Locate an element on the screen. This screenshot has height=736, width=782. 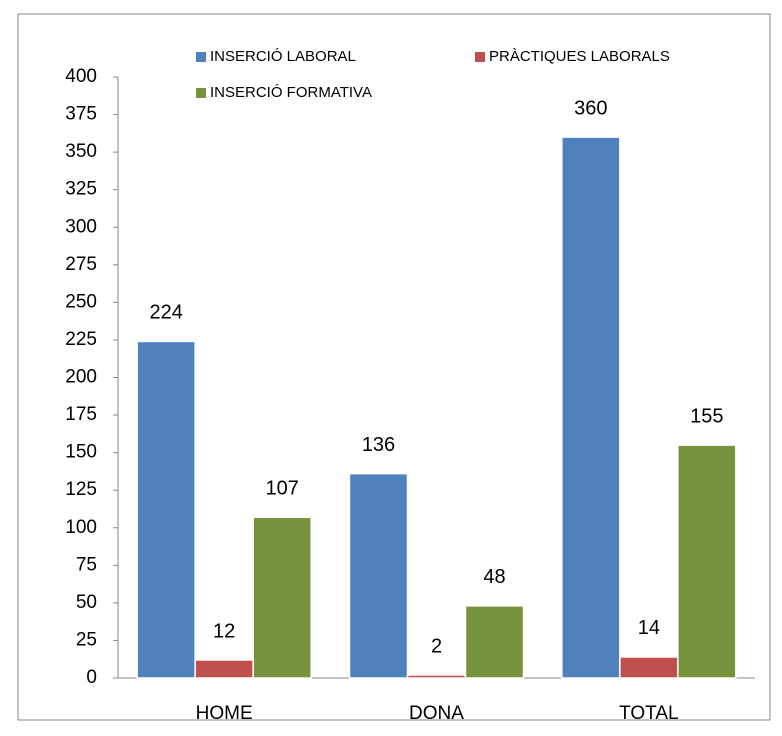
y-tick-label: 325 is located at coordinates (81, 189).